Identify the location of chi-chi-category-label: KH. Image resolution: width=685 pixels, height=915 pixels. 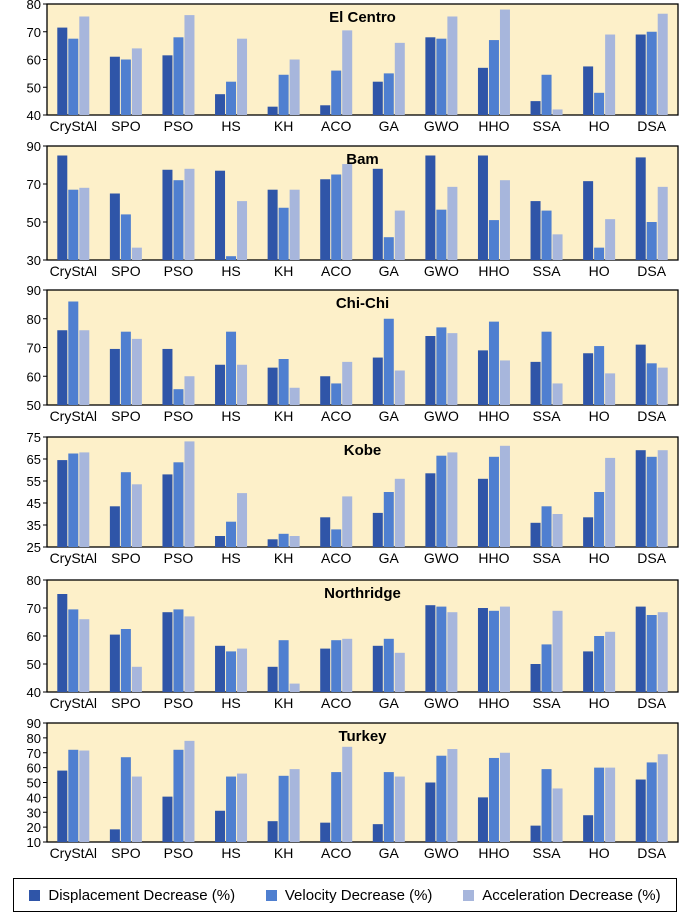
(283, 416).